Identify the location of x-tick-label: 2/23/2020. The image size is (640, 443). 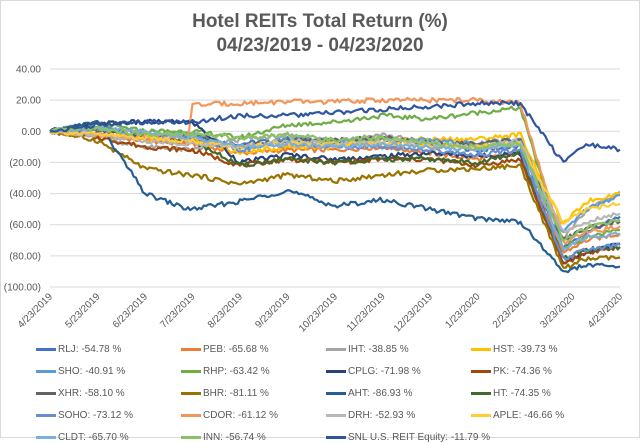
(511, 311).